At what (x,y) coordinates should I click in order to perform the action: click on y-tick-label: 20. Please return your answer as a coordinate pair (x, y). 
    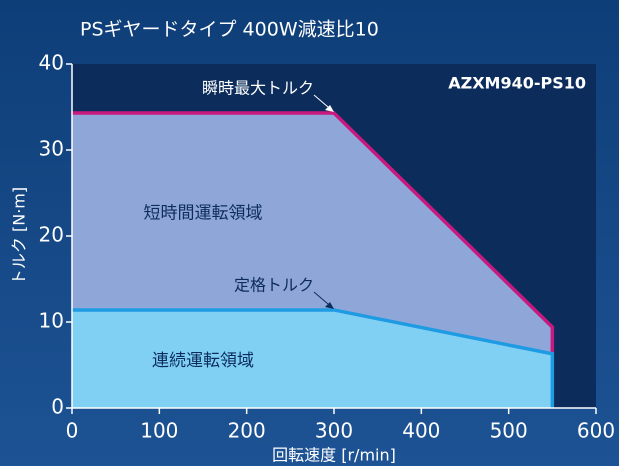
    Looking at the image, I should click on (51, 235).